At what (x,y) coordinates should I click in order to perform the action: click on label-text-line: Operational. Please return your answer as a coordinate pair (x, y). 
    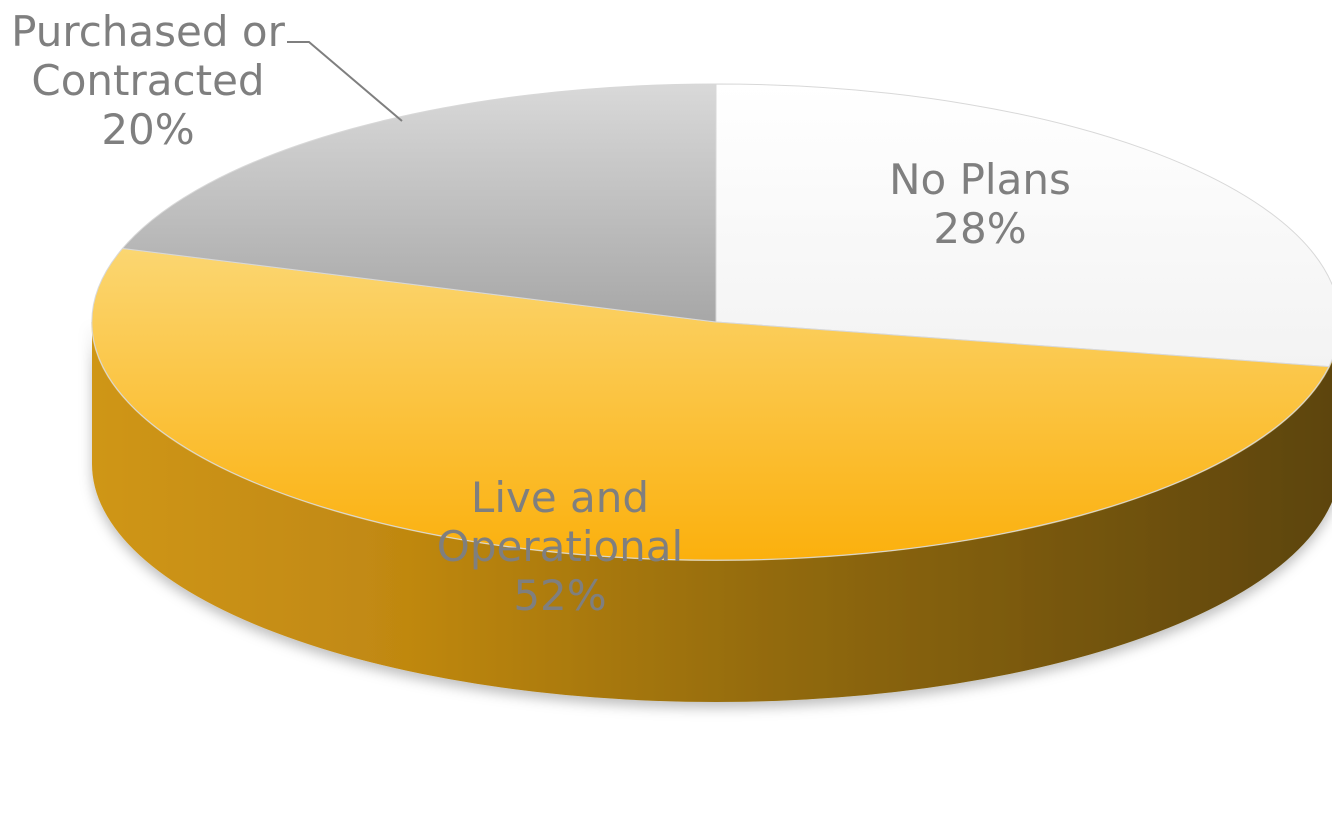
    Looking at the image, I should click on (560, 546).